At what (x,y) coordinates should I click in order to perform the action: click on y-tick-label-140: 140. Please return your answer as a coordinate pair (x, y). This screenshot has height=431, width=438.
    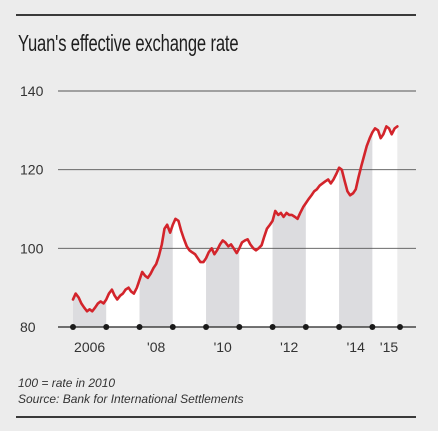
    Looking at the image, I should click on (32, 91).